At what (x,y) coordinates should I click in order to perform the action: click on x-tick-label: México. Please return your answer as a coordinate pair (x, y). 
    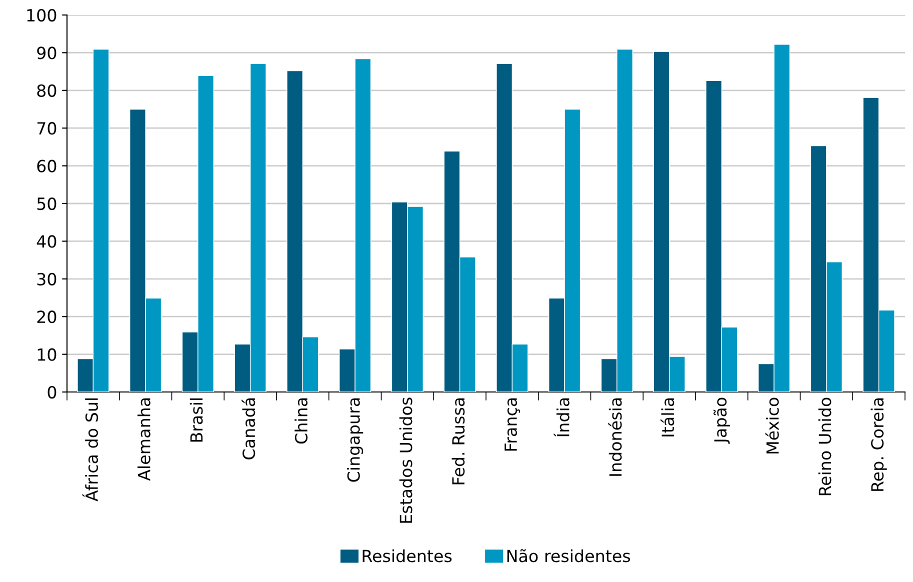
    Looking at the image, I should click on (772, 426).